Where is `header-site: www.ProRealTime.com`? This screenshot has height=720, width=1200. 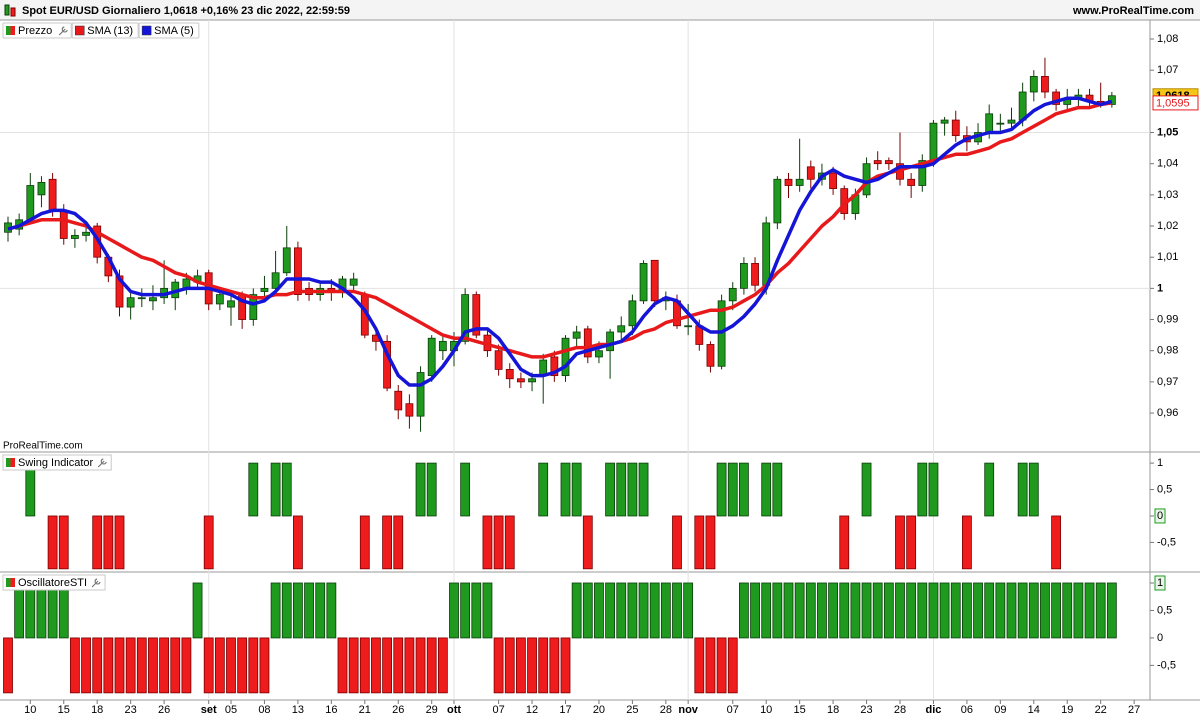
header-site: www.ProRealTime.com is located at coordinates (1133, 11).